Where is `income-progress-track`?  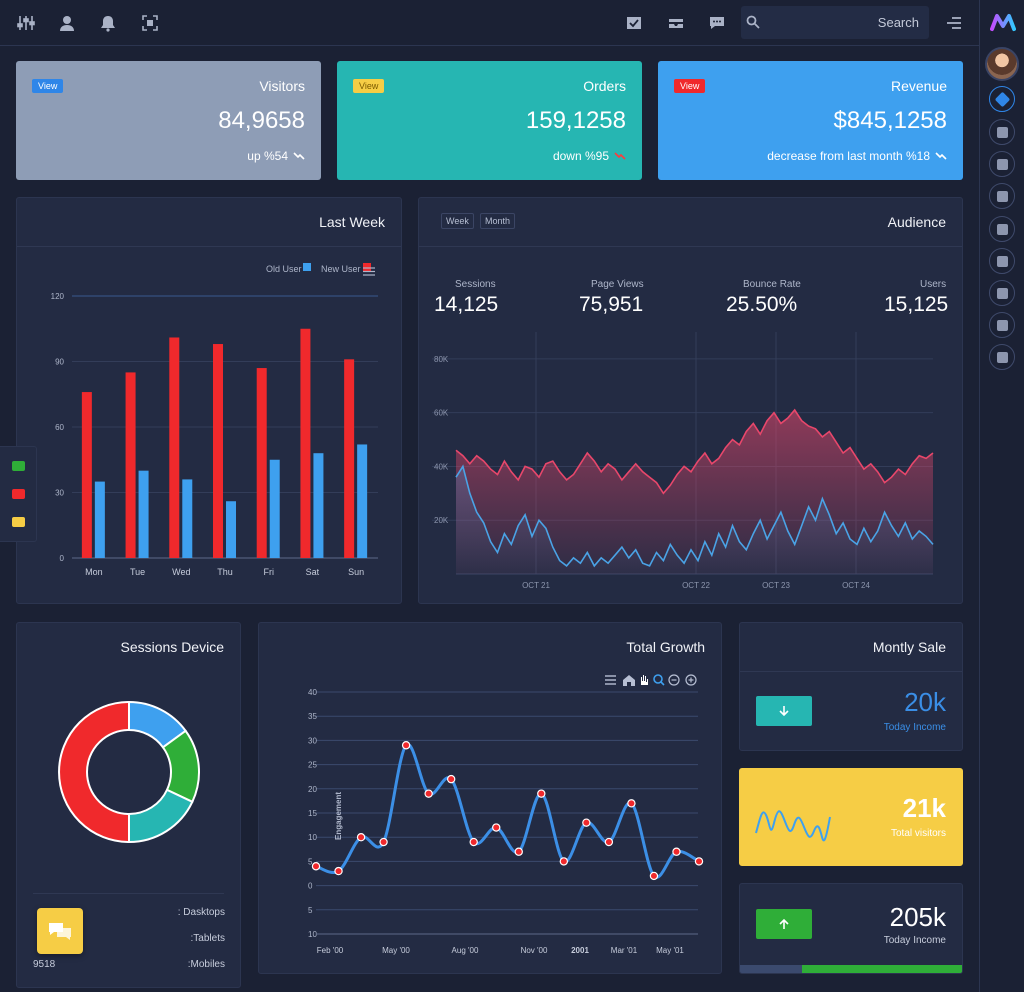
income-progress-track is located at coordinates (851, 969).